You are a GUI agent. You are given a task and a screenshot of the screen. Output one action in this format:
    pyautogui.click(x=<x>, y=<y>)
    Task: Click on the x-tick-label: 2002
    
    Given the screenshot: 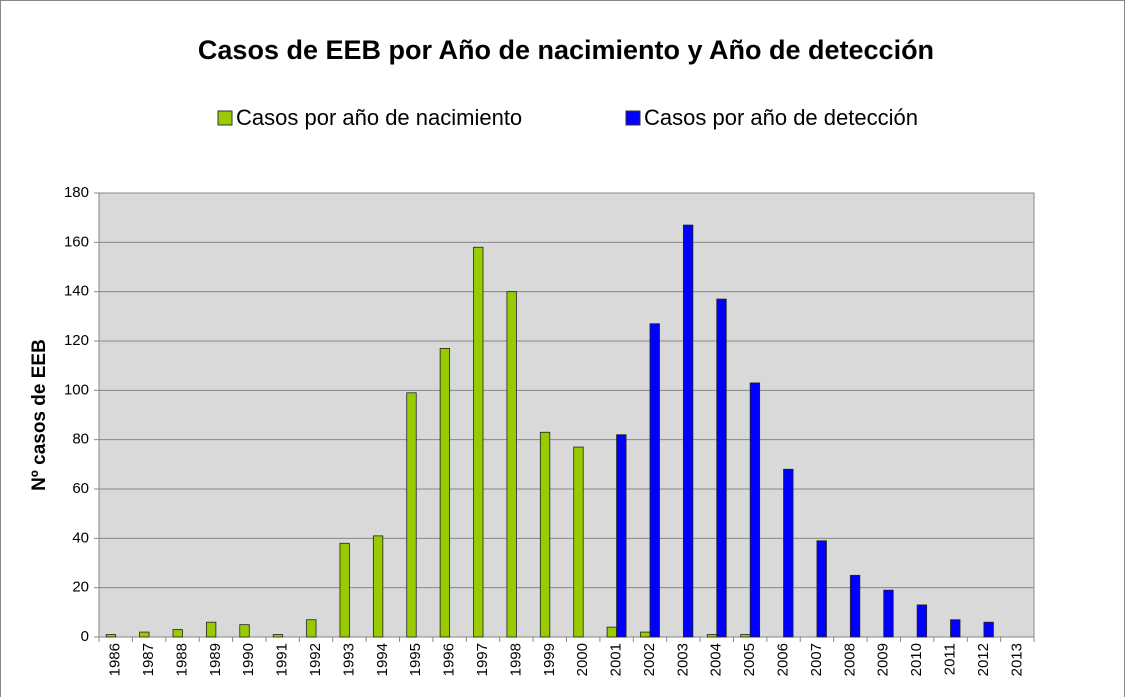 What is the action you would take?
    pyautogui.click(x=649, y=659)
    